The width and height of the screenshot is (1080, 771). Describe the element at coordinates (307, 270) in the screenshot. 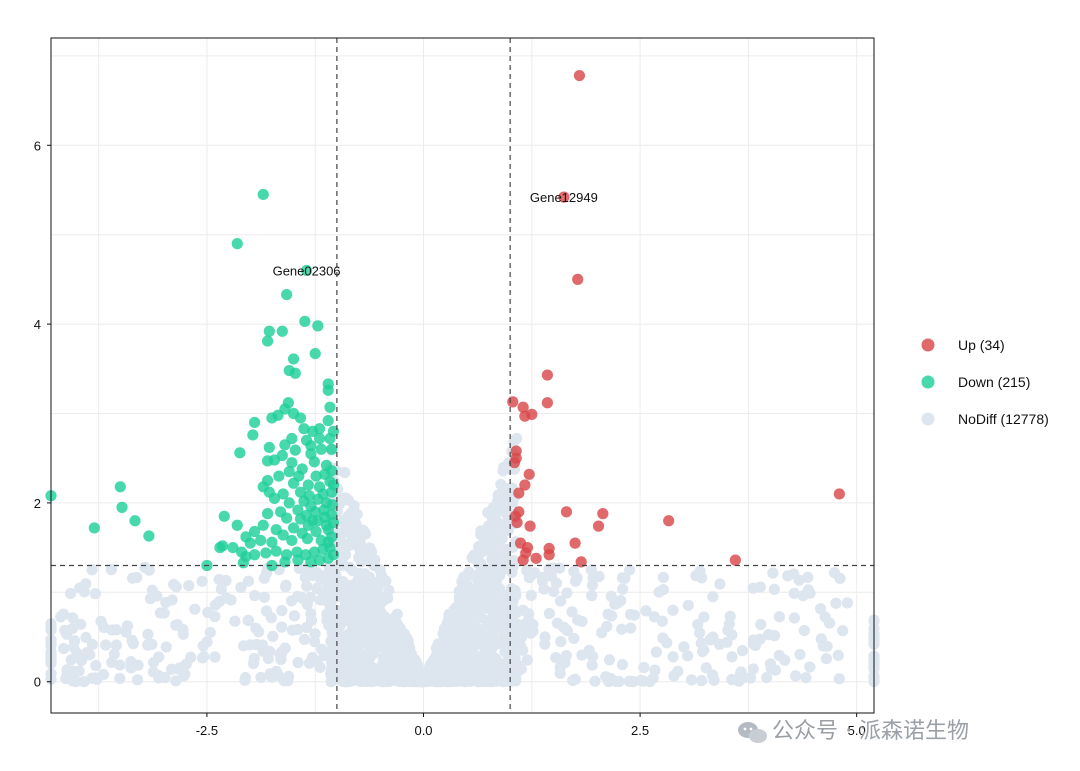

I see `gene-label: Gene02306` at that location.